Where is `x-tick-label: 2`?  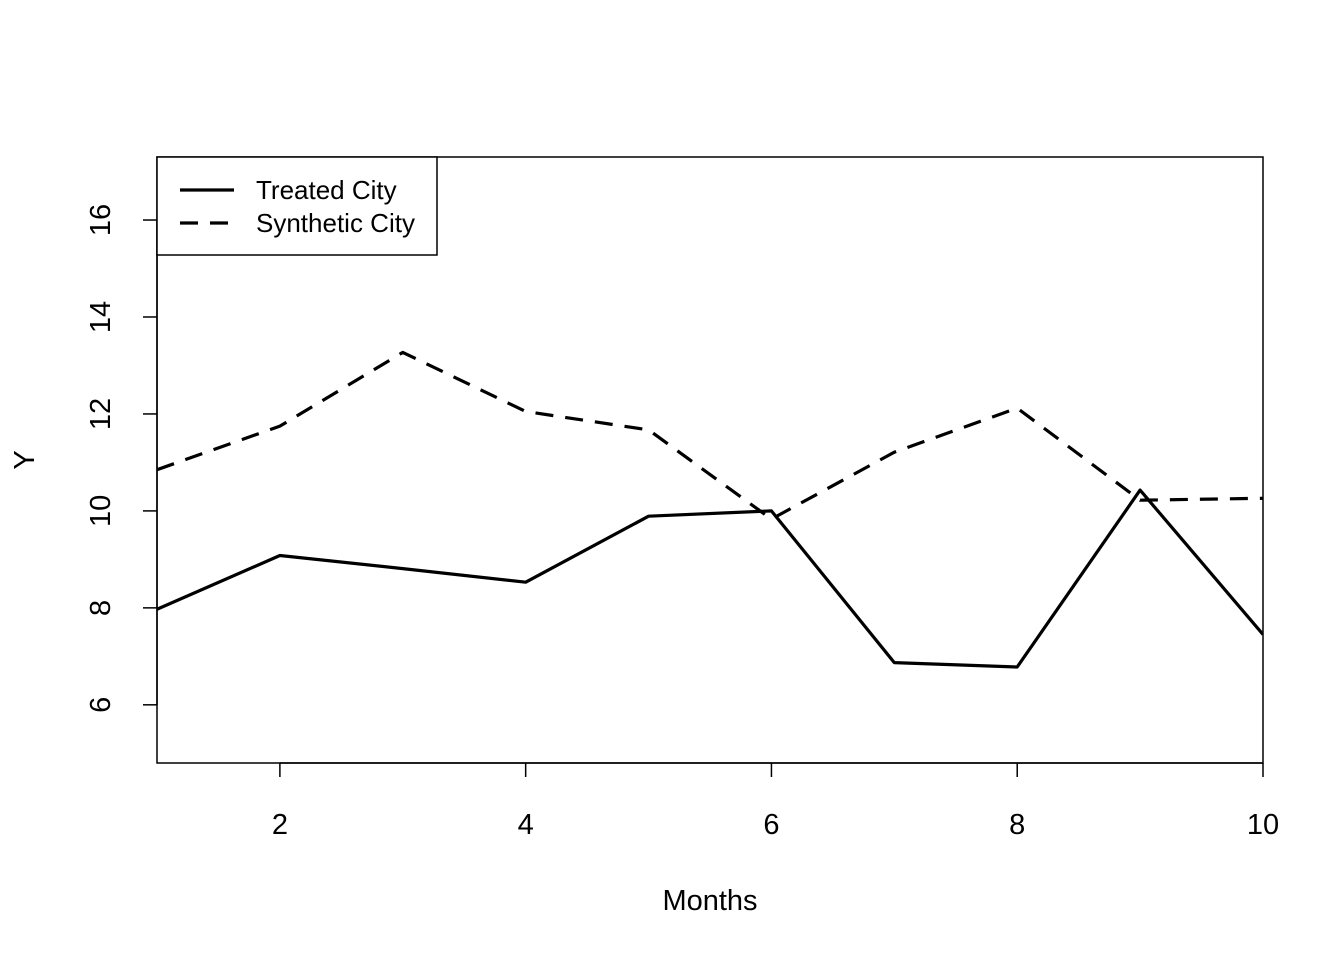
x-tick-label: 2 is located at coordinates (280, 825).